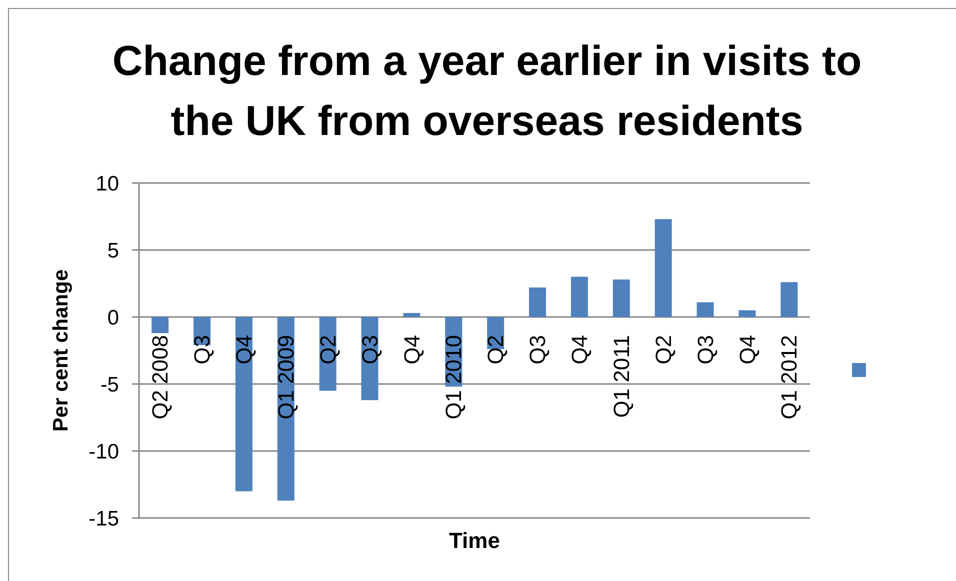  I want to click on y-axis-title: Per cent change, so click(60, 350).